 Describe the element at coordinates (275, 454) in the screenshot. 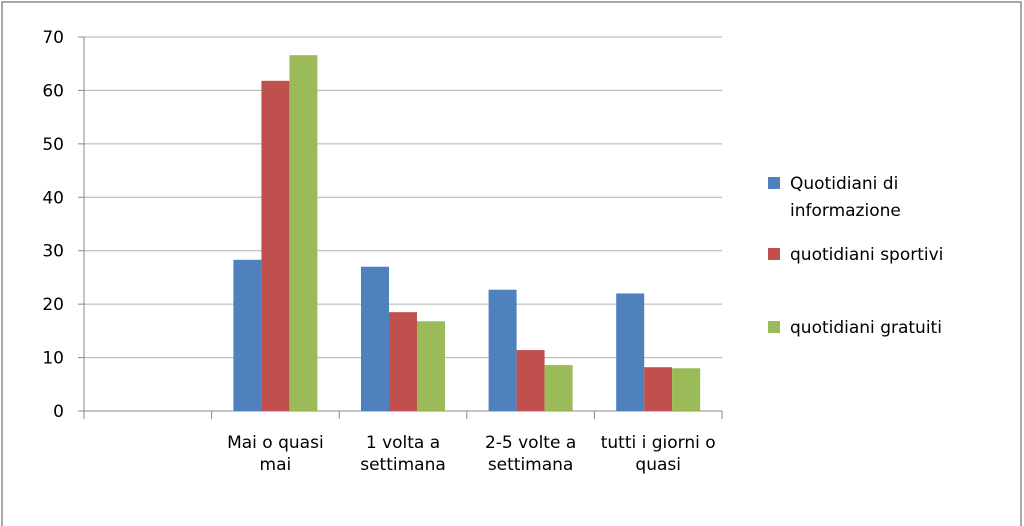

I see `x-tick-label: Mai o quasi mai` at that location.